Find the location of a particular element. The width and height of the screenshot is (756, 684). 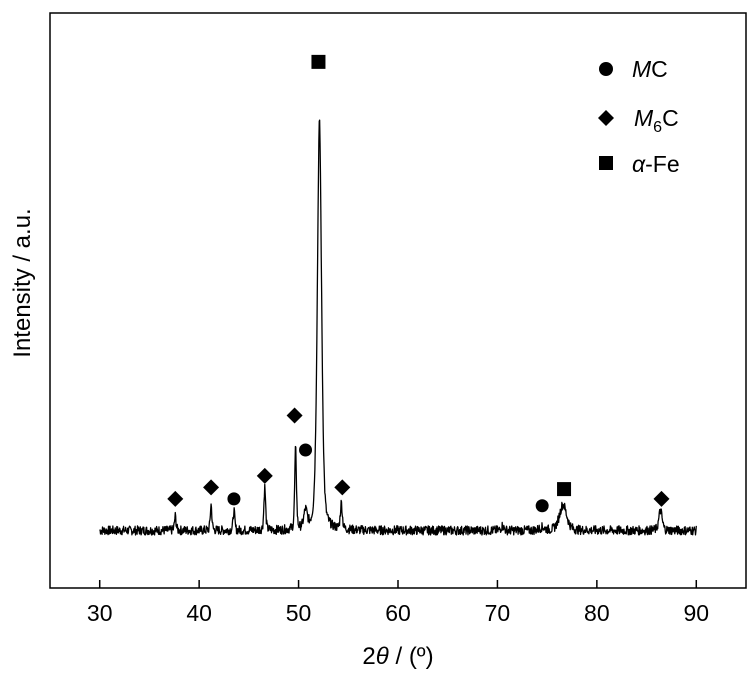

legend-circle-marker is located at coordinates (606, 69).